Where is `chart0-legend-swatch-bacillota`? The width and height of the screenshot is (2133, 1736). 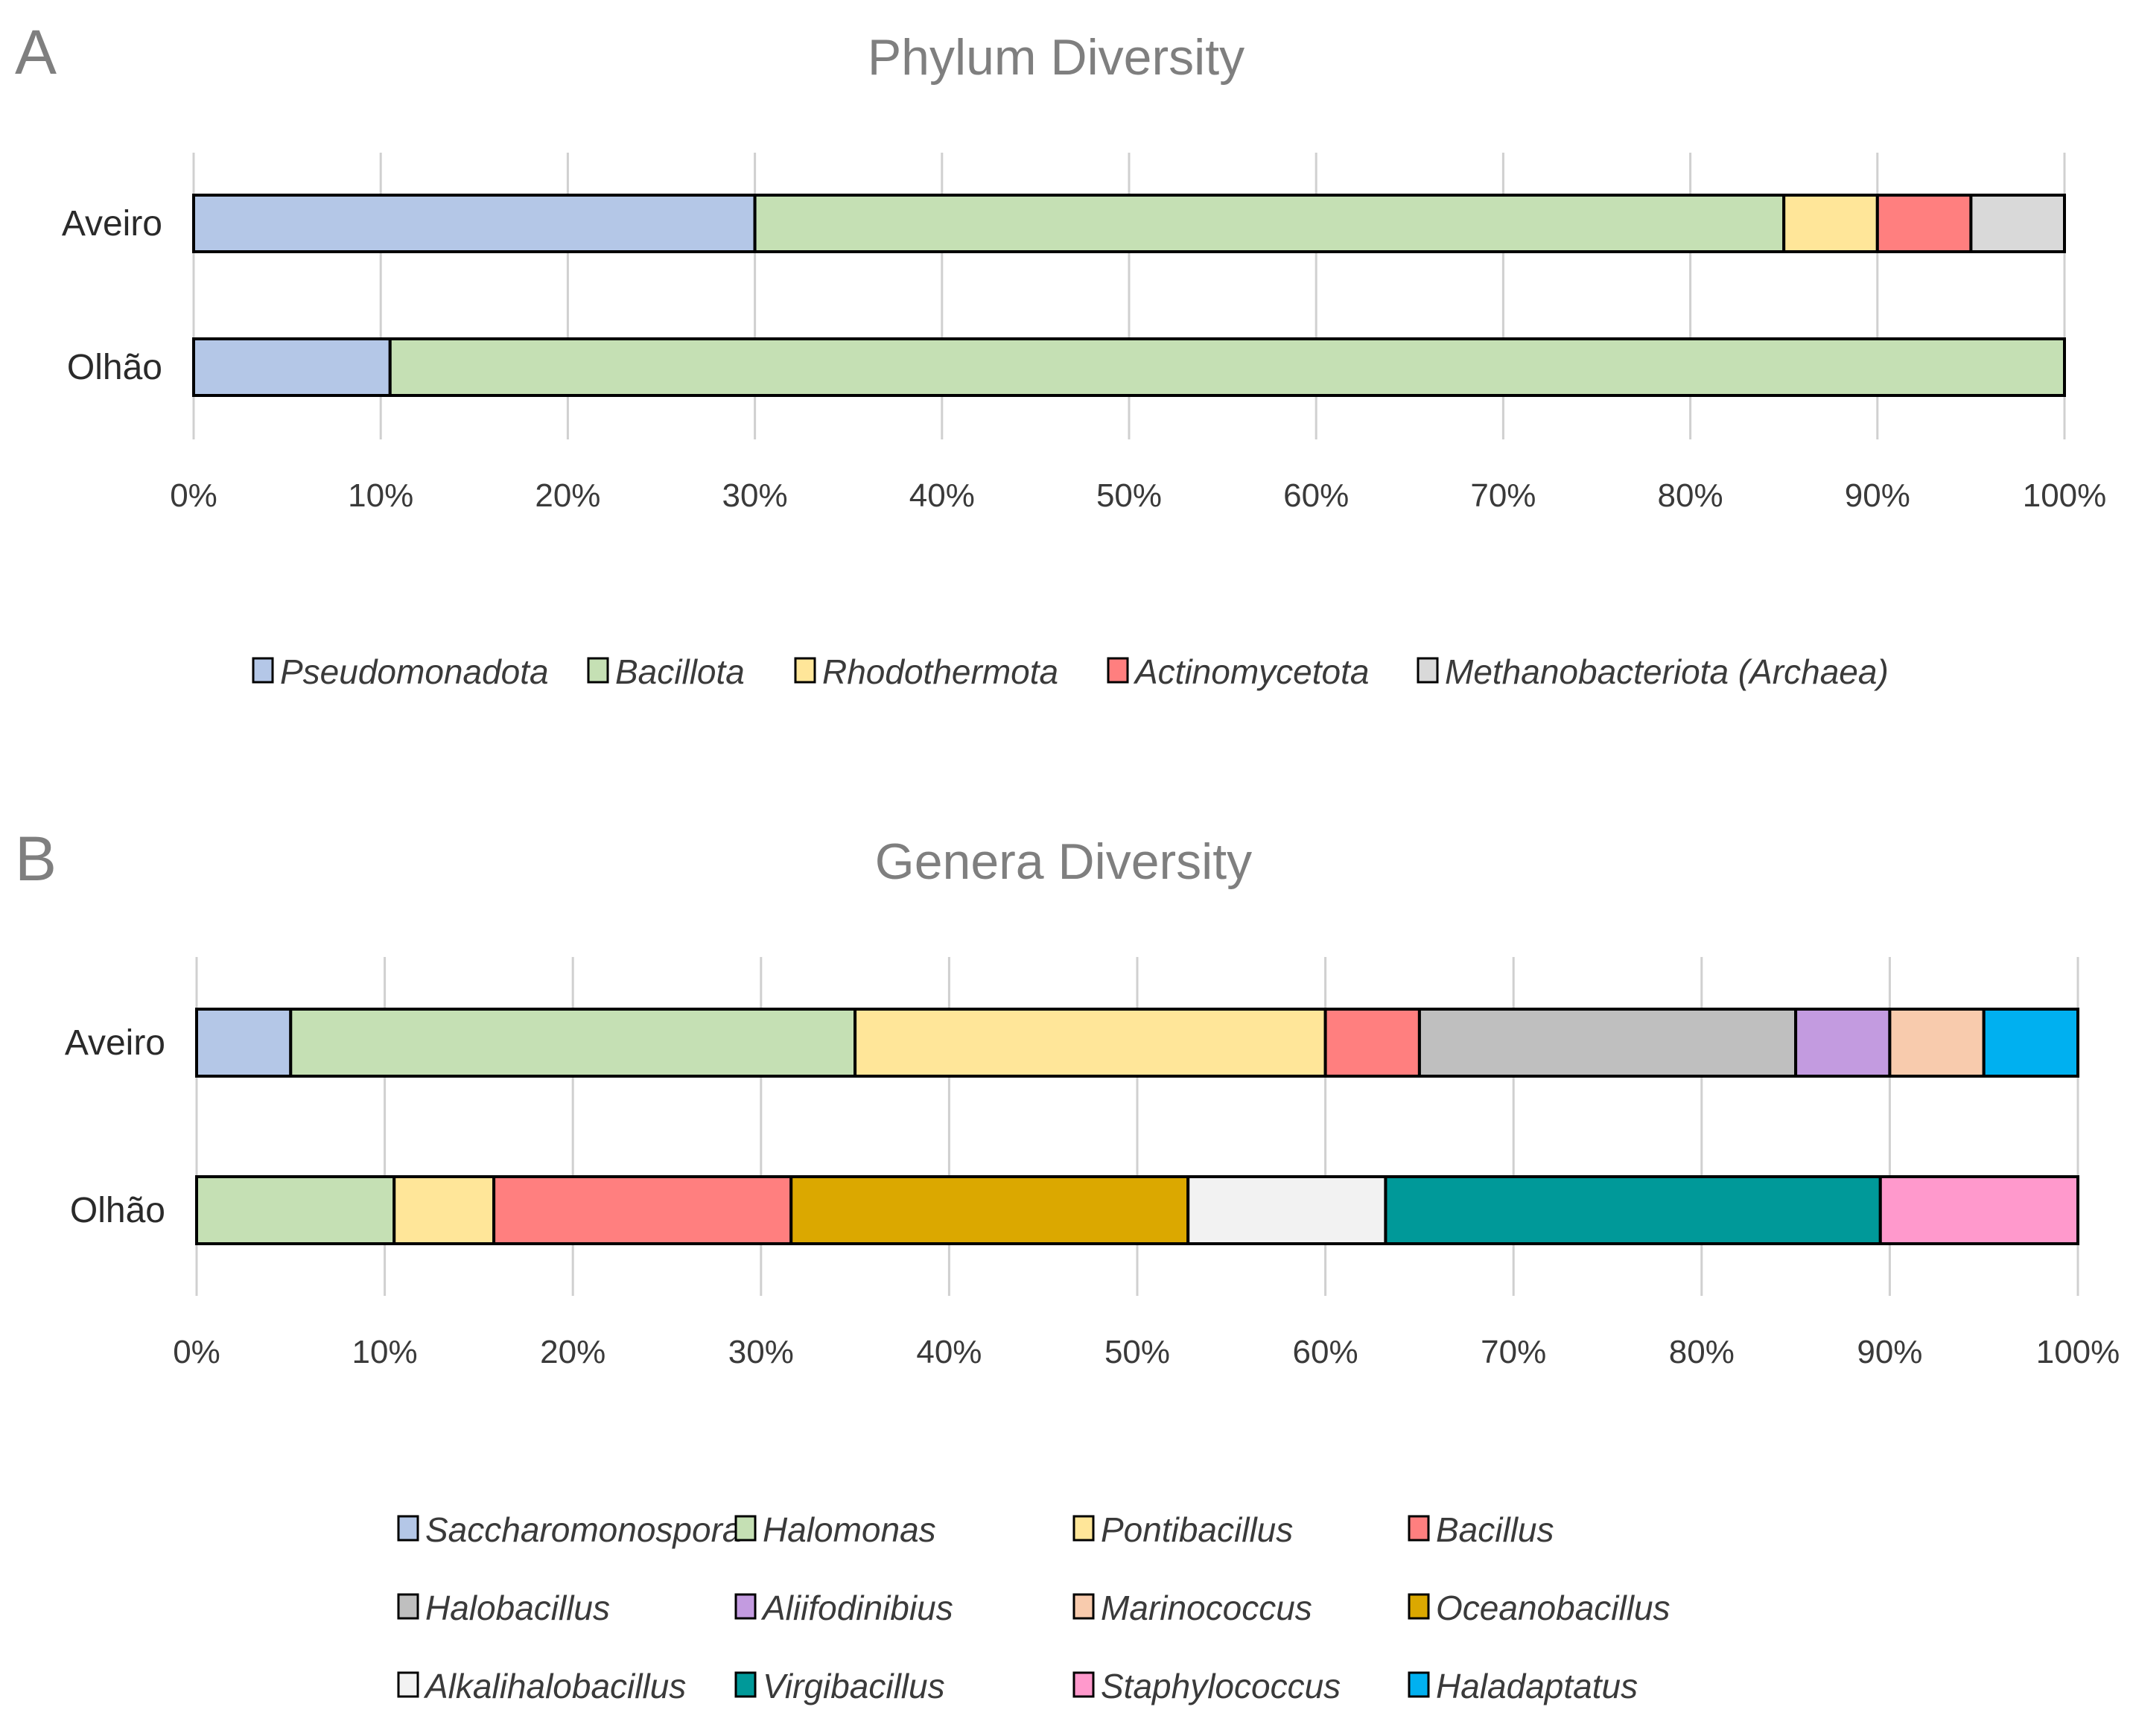
chart0-legend-swatch-bacillota is located at coordinates (598, 670).